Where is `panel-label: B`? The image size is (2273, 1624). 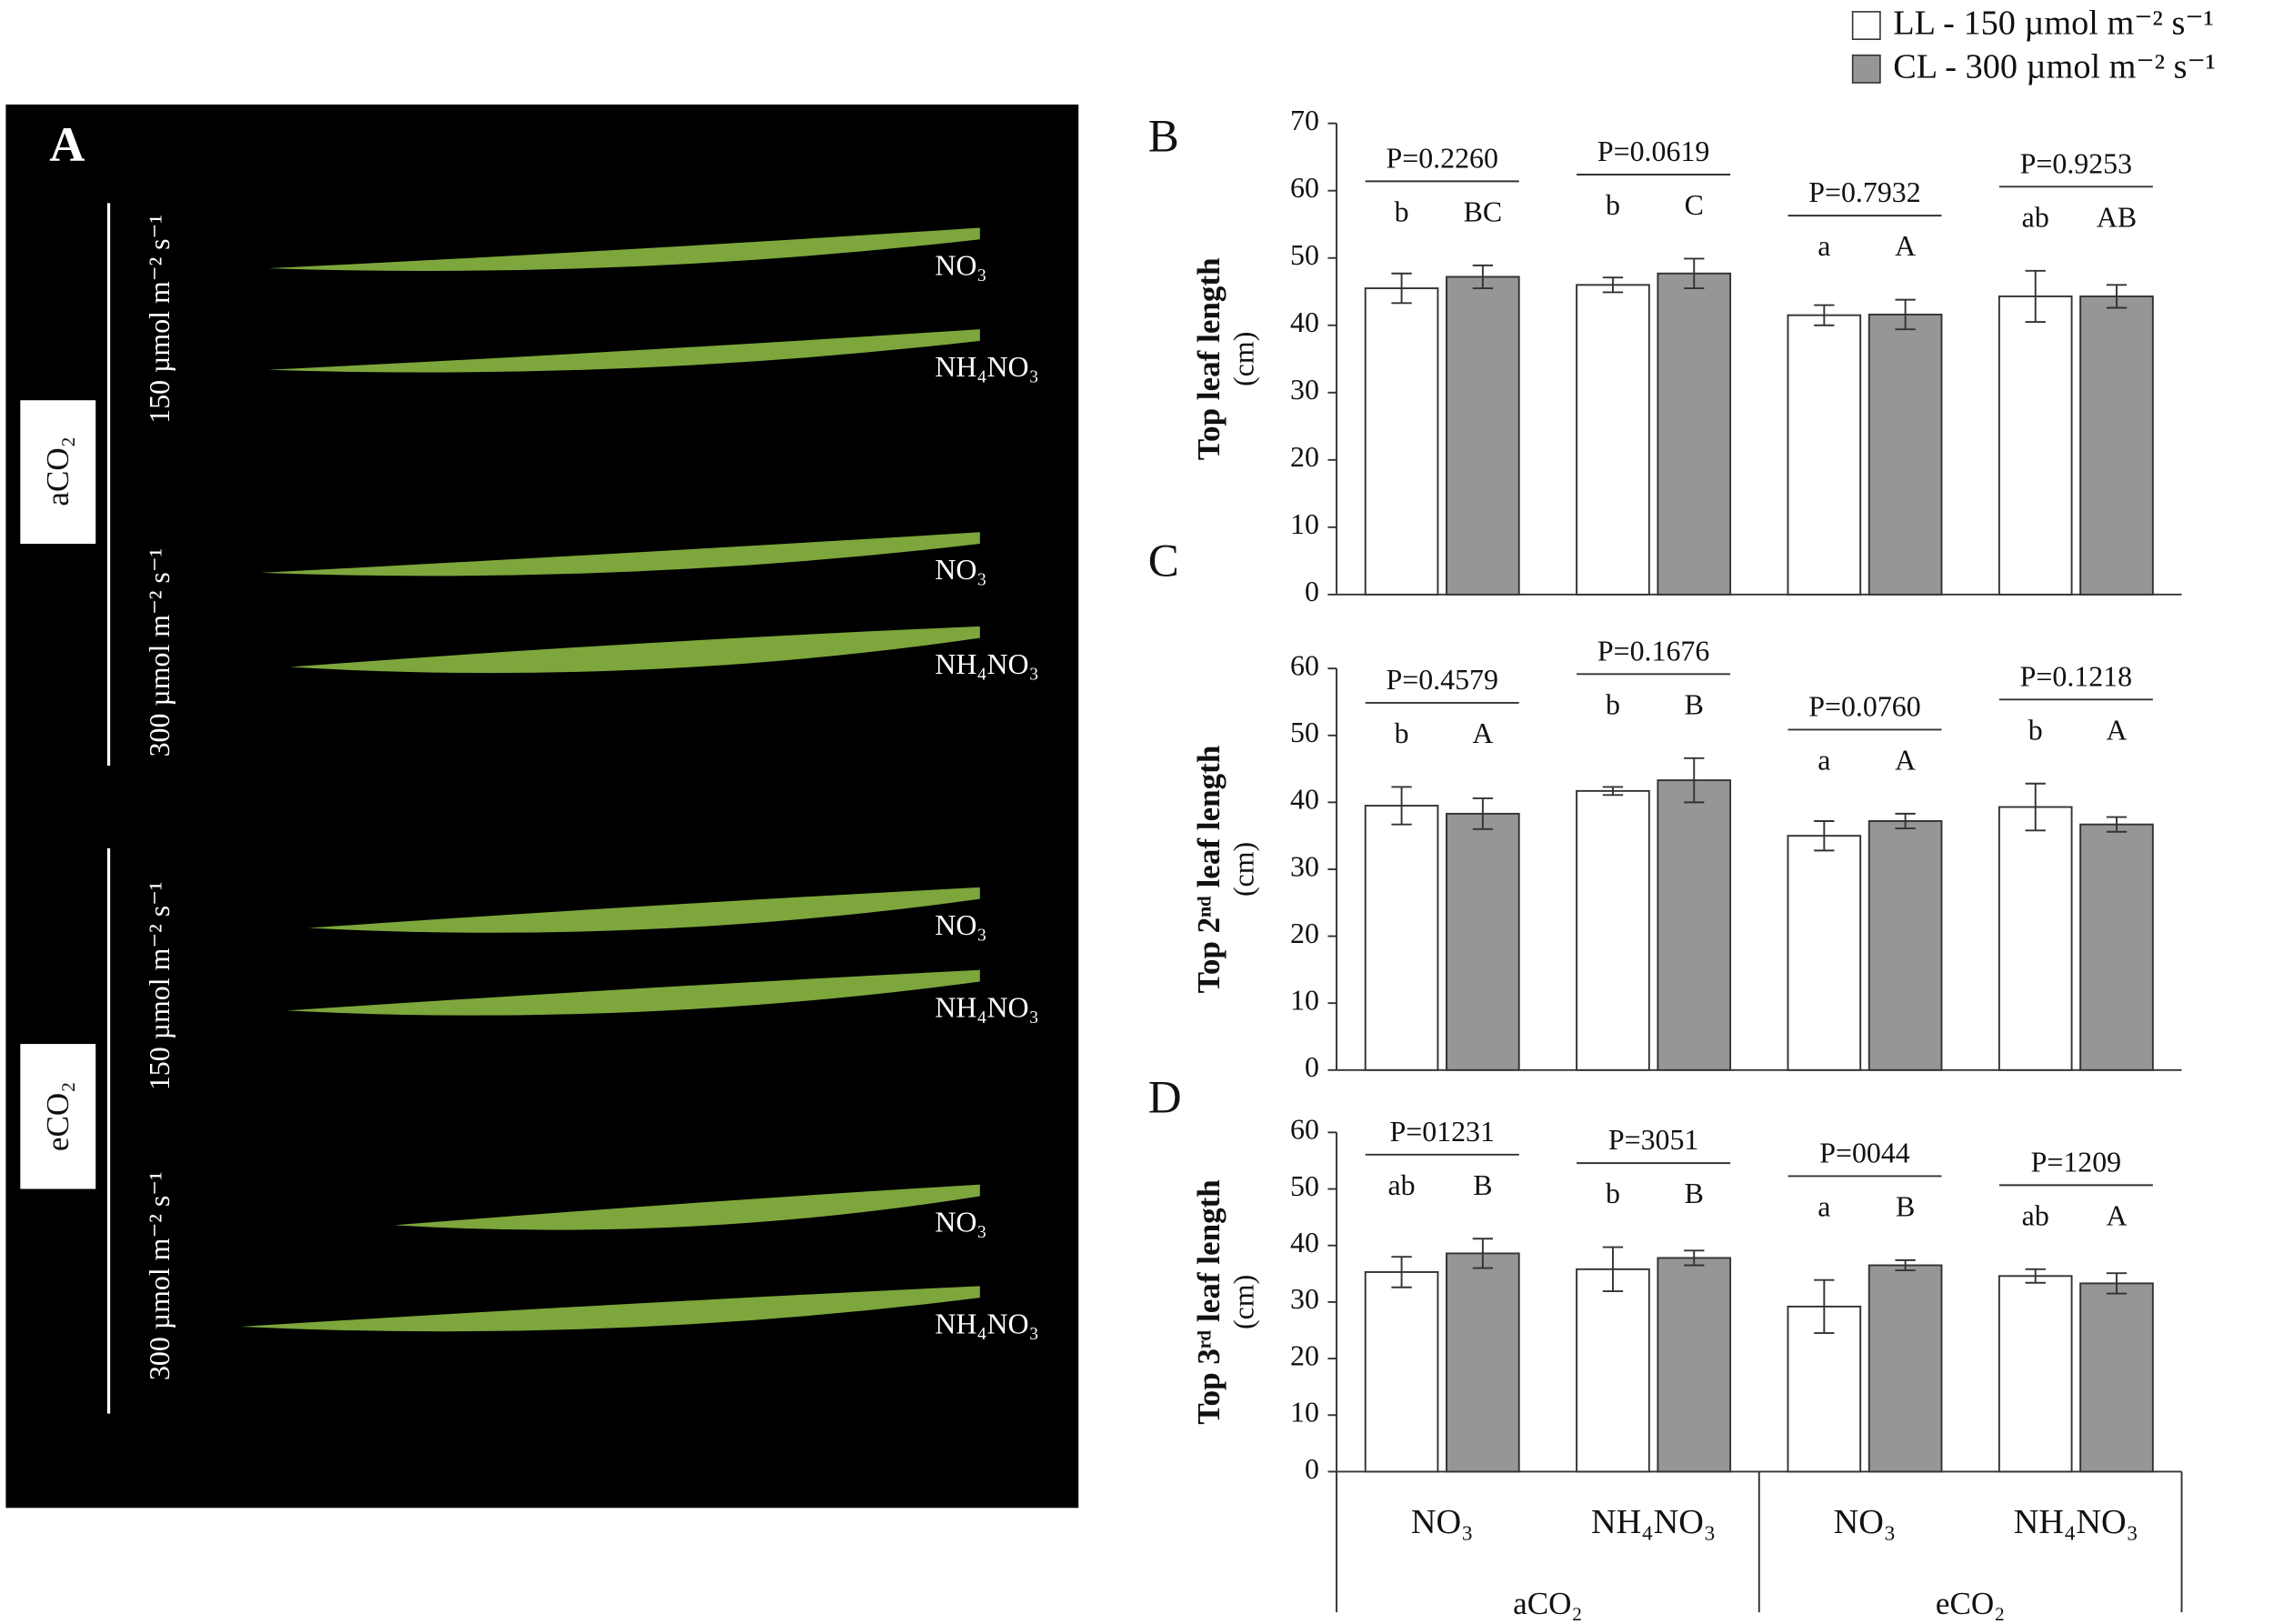
panel-label: B is located at coordinates (1163, 137).